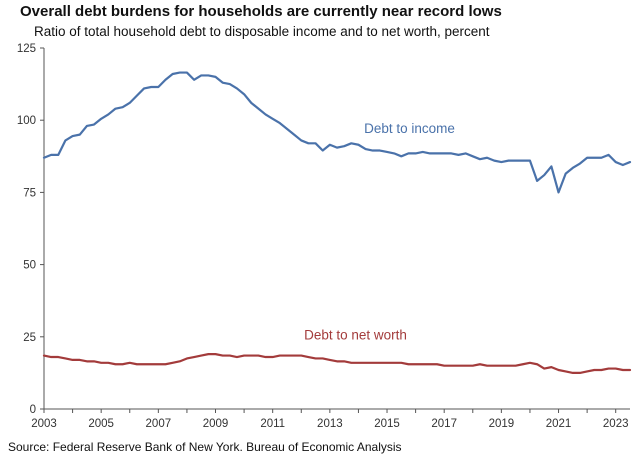 The height and width of the screenshot is (460, 640). I want to click on series-label-debt-to-net-worth: Debt to net worth, so click(355, 335).